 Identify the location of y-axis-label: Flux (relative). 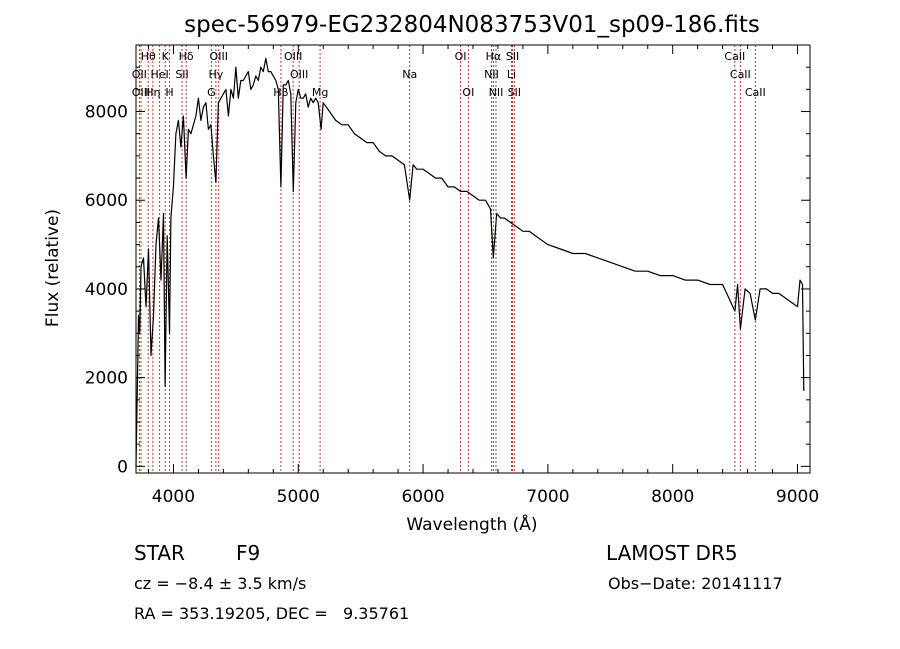
(53, 268).